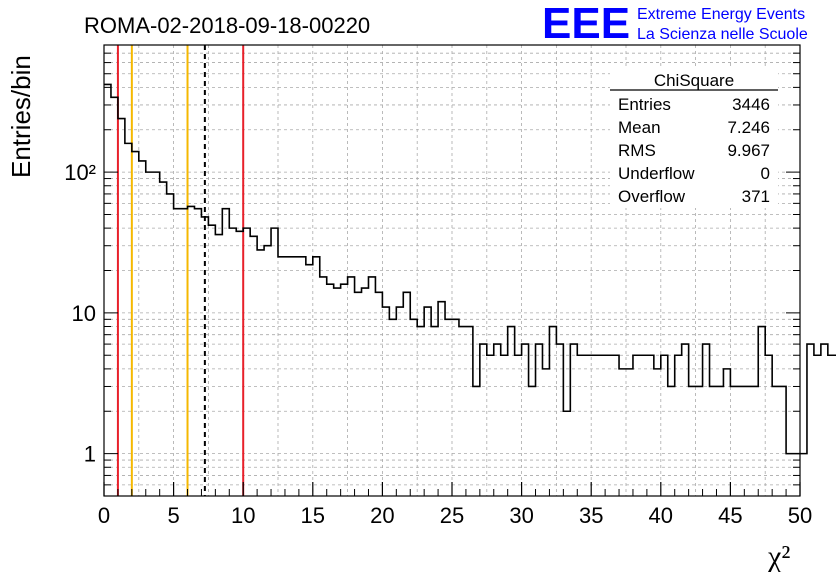 The image size is (836, 572). I want to click on stats-value-underflow: 0, so click(765, 173).